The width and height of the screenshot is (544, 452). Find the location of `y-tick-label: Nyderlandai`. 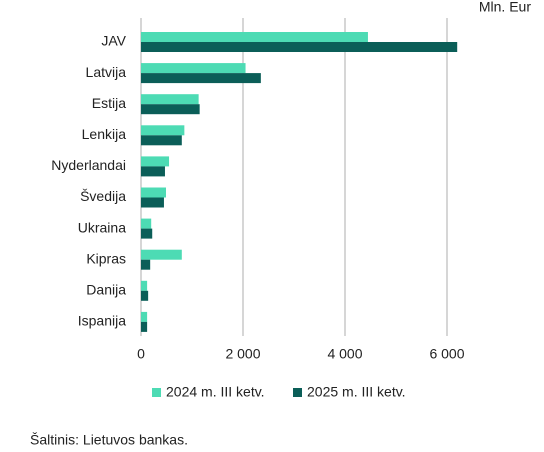

y-tick-label: Nyderlandai is located at coordinates (88, 165).